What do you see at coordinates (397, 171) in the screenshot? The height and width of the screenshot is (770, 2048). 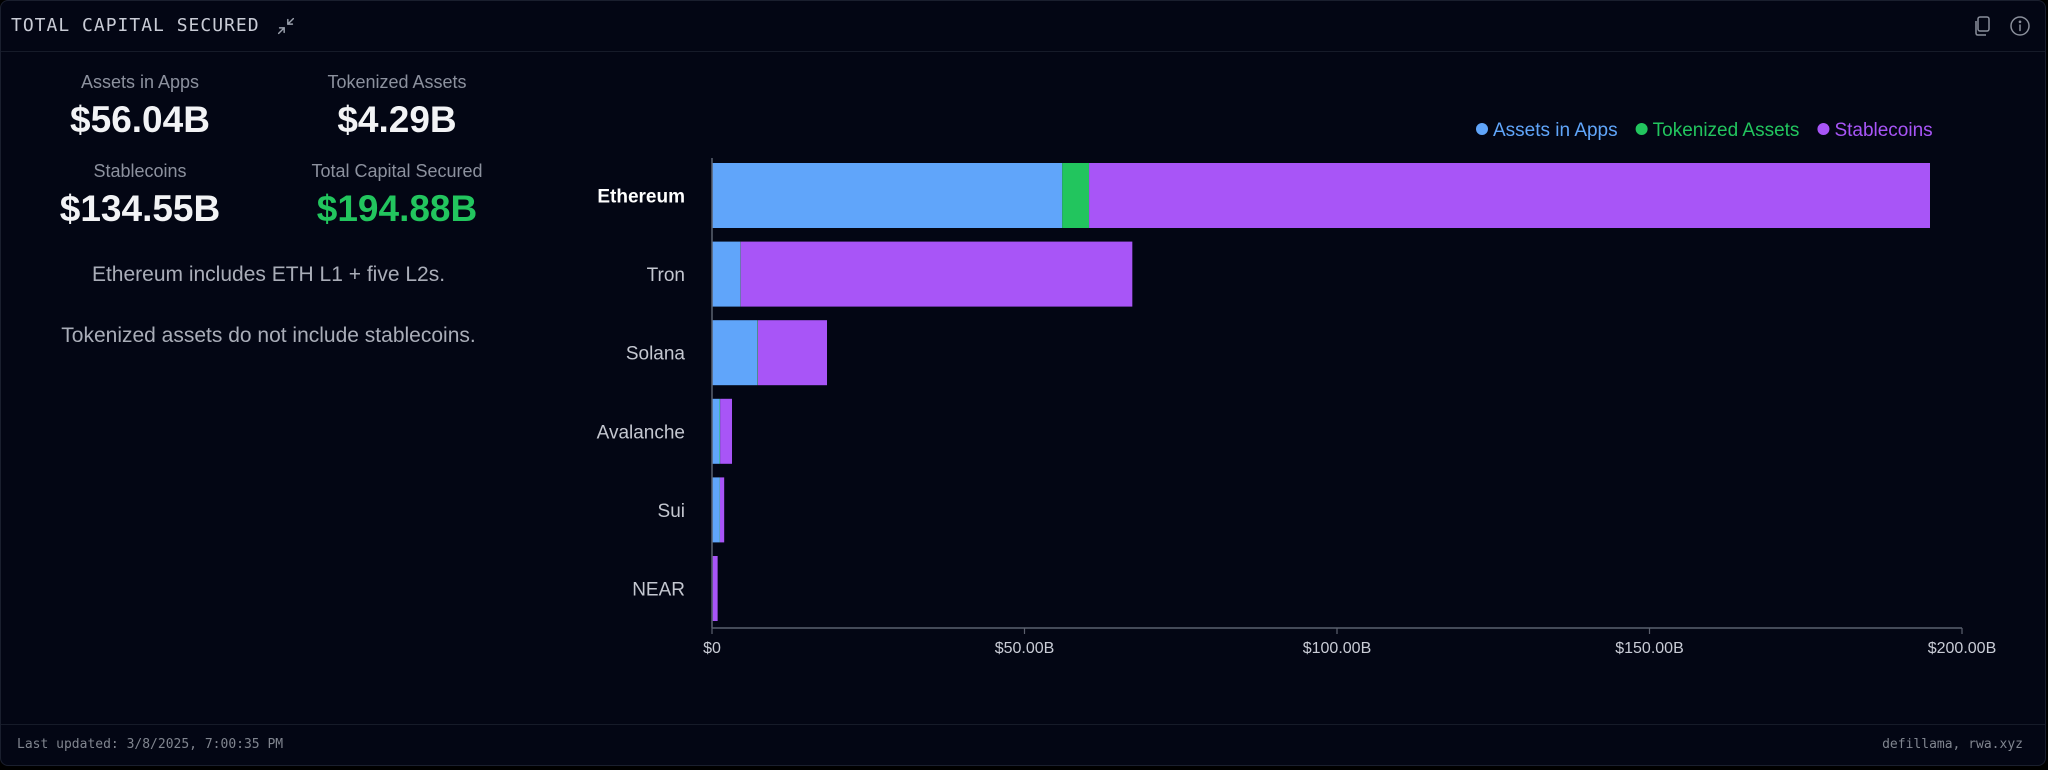 I see `stat-label: Total Capital Secured` at bounding box center [397, 171].